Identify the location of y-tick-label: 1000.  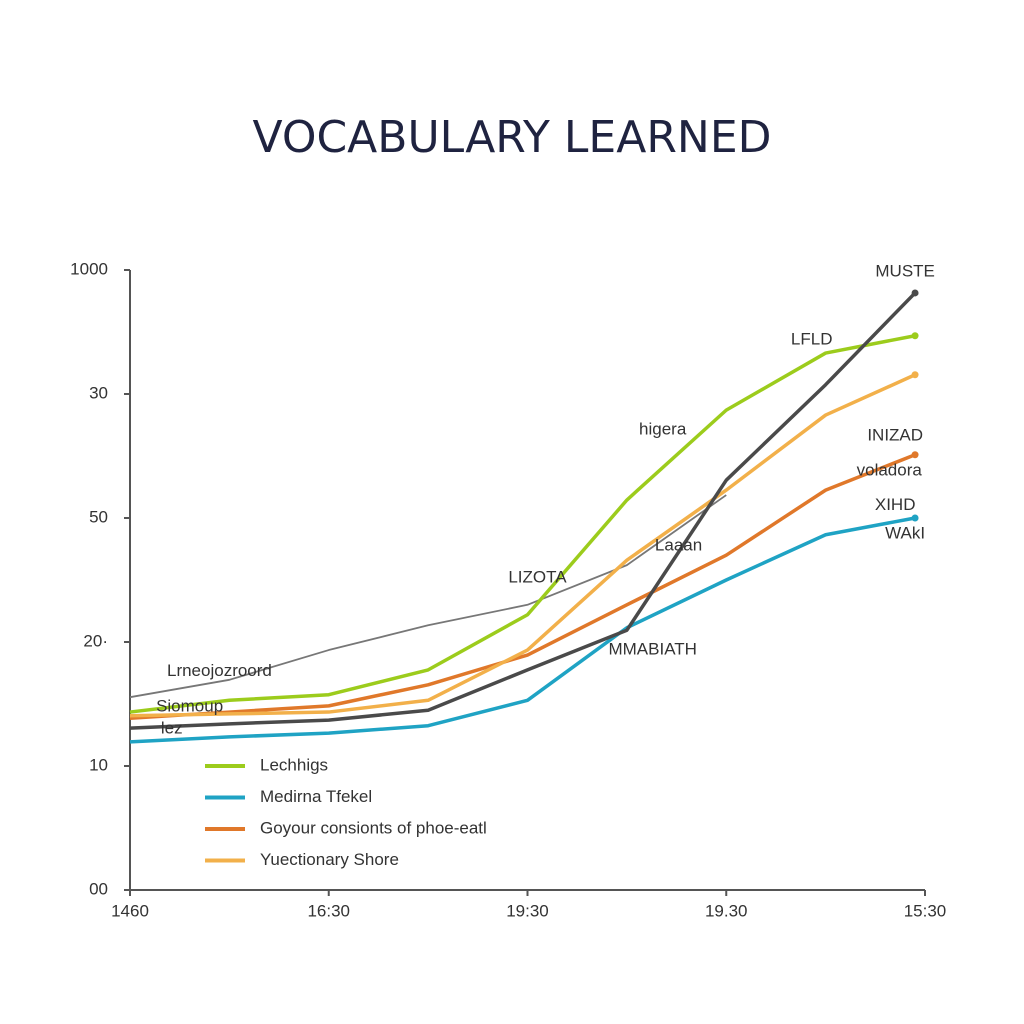
(89, 268).